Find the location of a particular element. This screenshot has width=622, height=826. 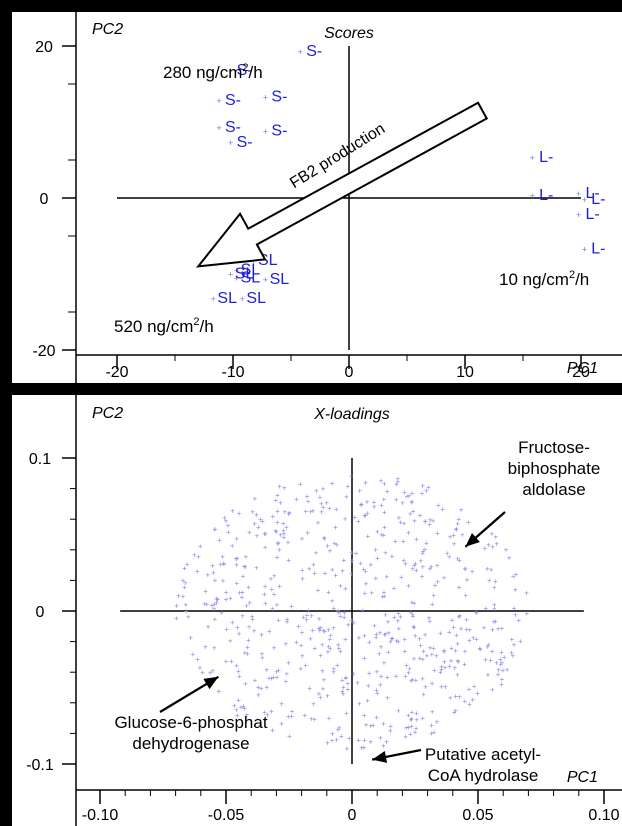

frame-top-bar is located at coordinates (311, 6).